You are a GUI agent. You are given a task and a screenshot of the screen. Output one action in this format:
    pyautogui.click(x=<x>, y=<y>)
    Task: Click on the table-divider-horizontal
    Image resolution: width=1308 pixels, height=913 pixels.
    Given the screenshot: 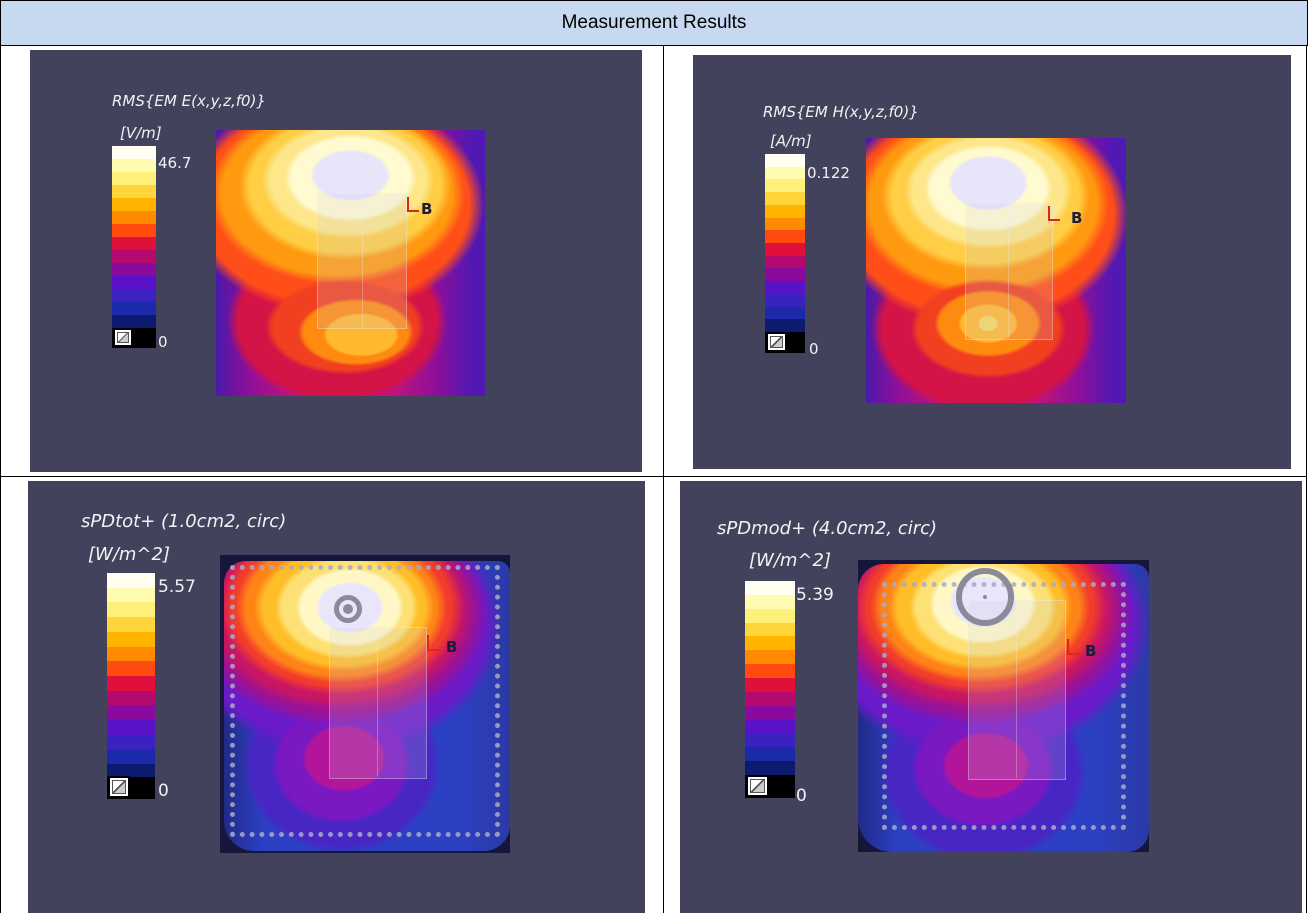 What is the action you would take?
    pyautogui.click(x=653, y=476)
    